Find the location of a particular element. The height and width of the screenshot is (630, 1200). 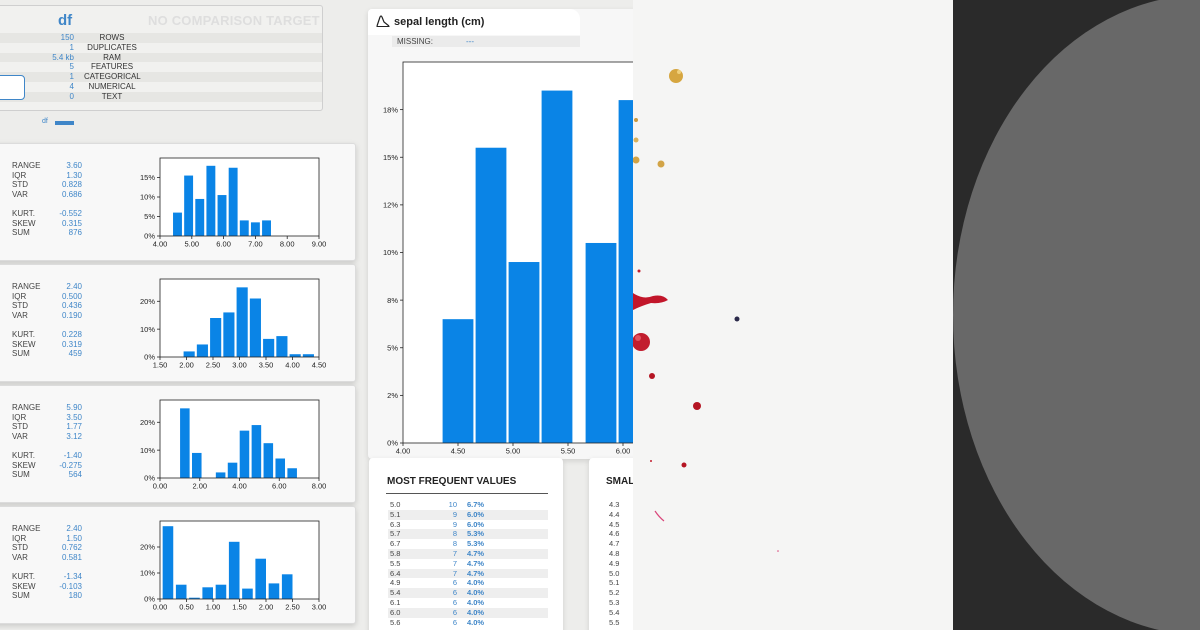

x-tick-label: 9.00 is located at coordinates (319, 244).